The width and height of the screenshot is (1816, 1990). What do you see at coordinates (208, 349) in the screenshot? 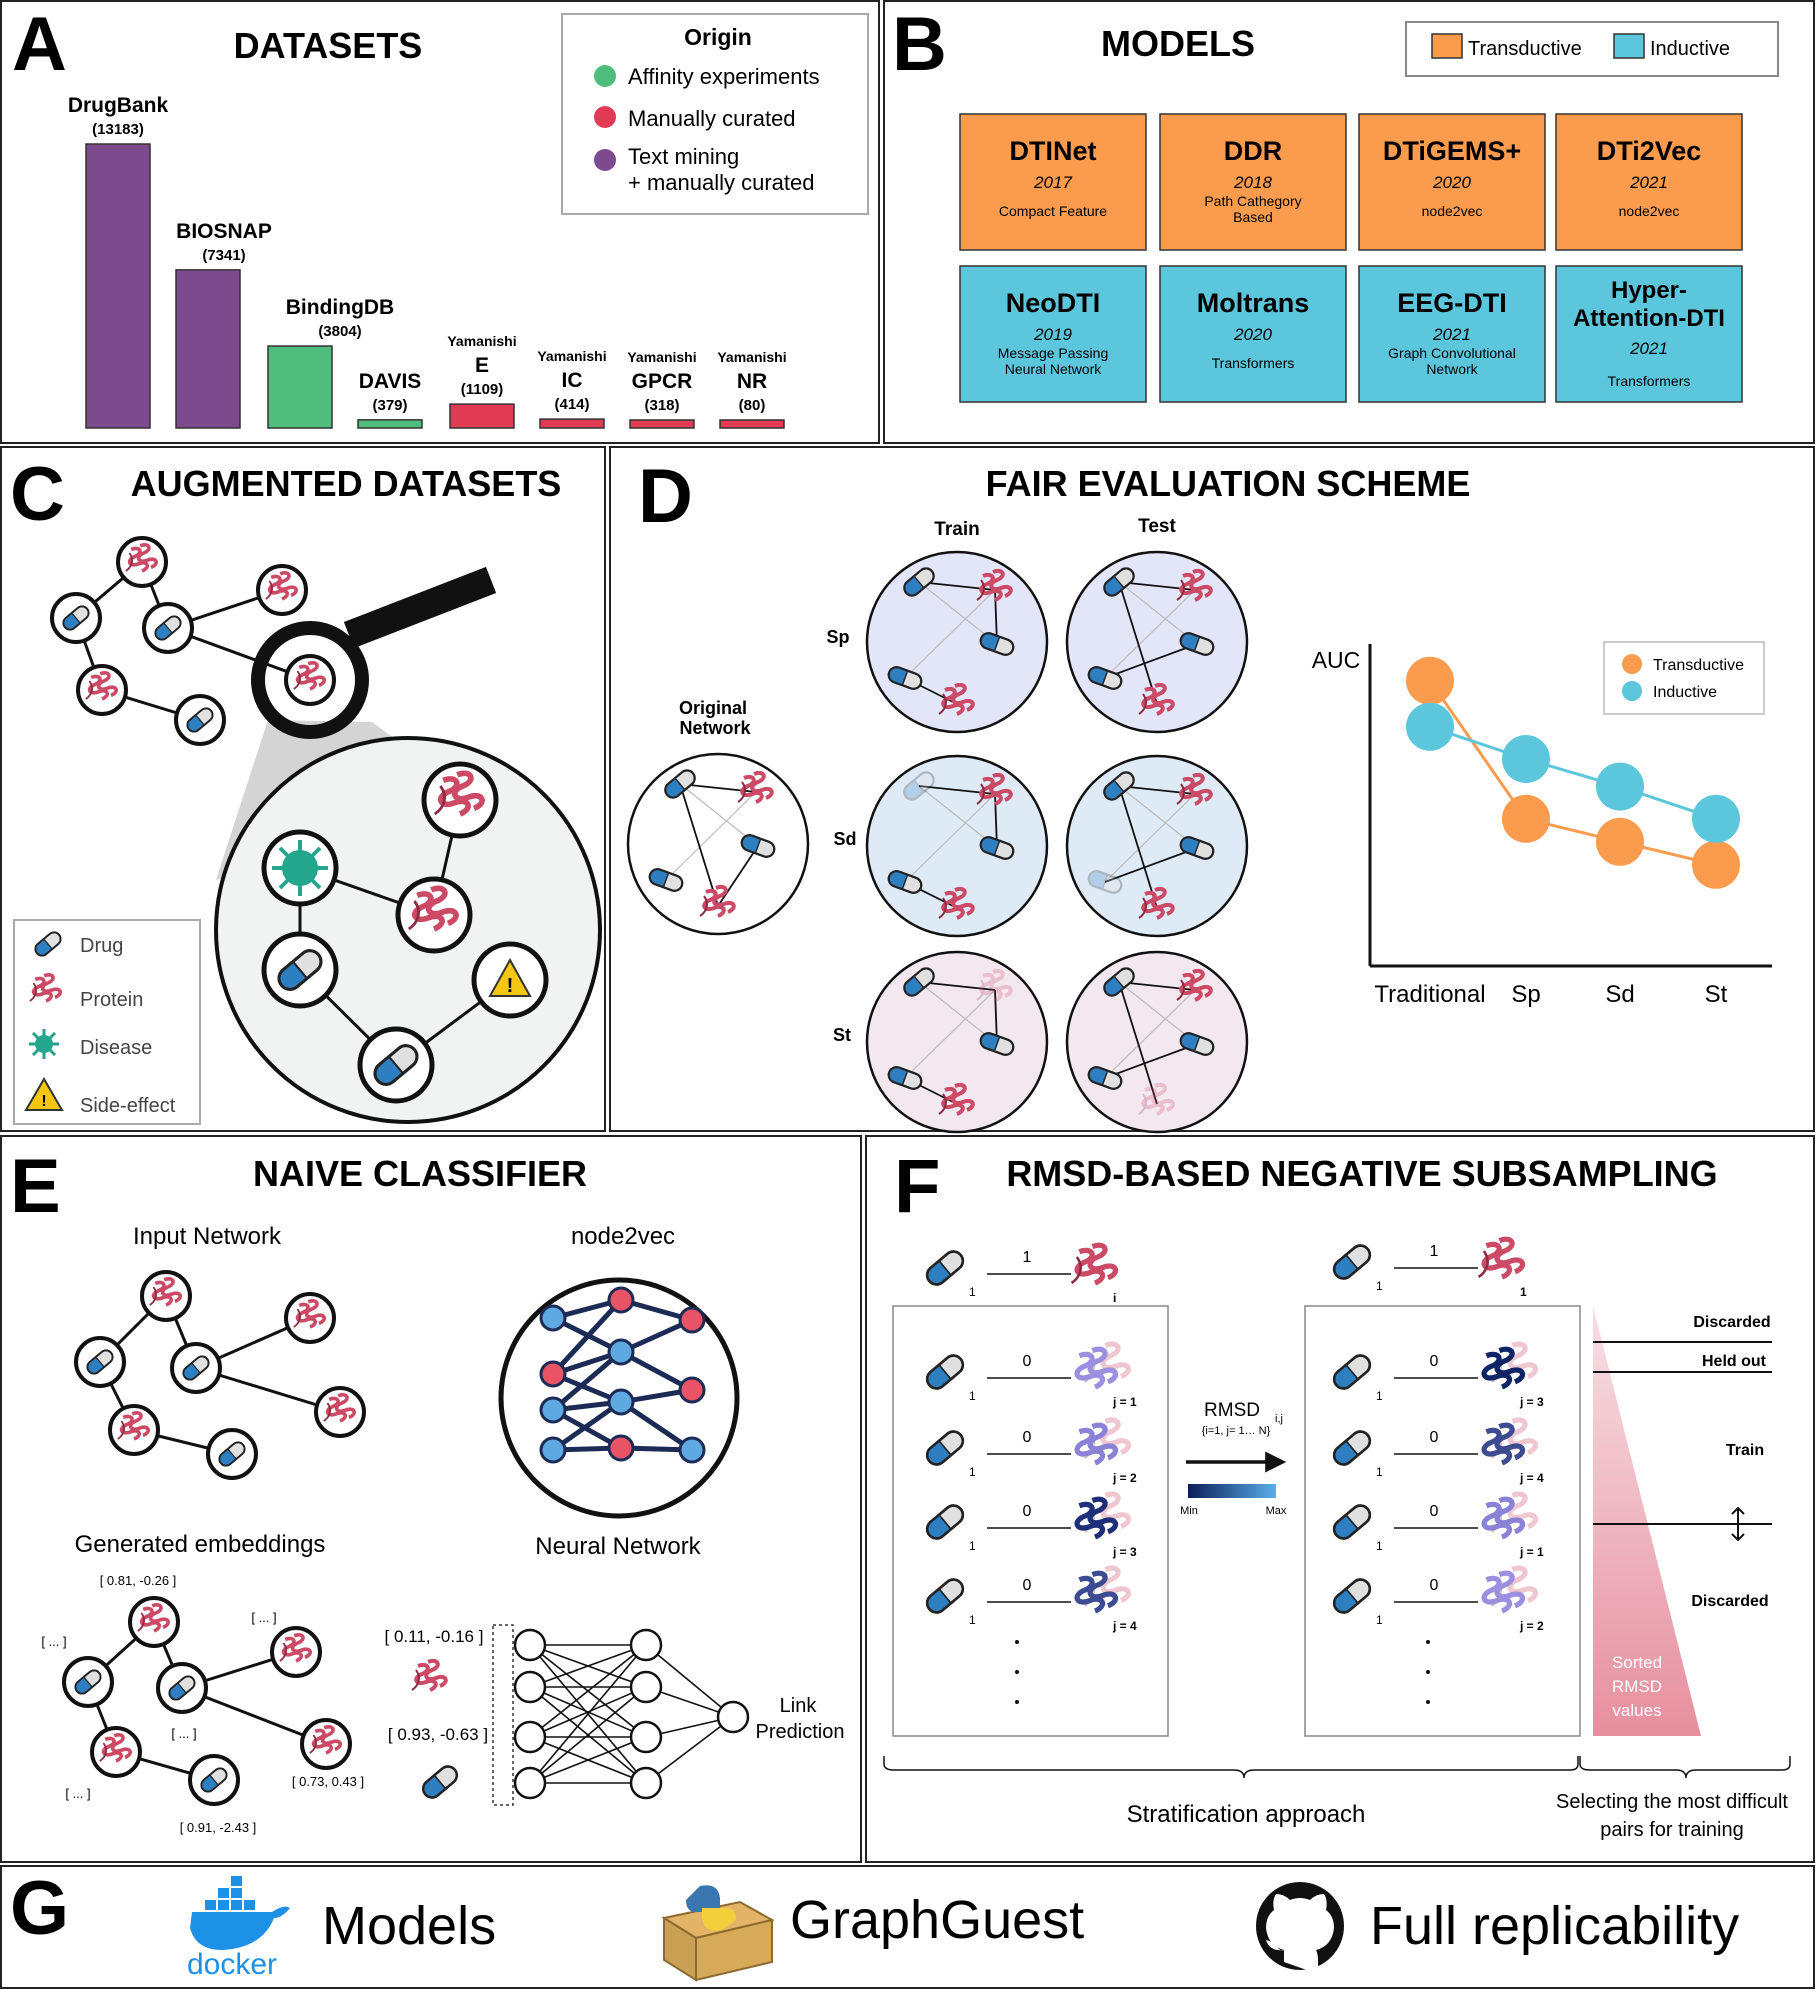
I see `bar-biosnap` at bounding box center [208, 349].